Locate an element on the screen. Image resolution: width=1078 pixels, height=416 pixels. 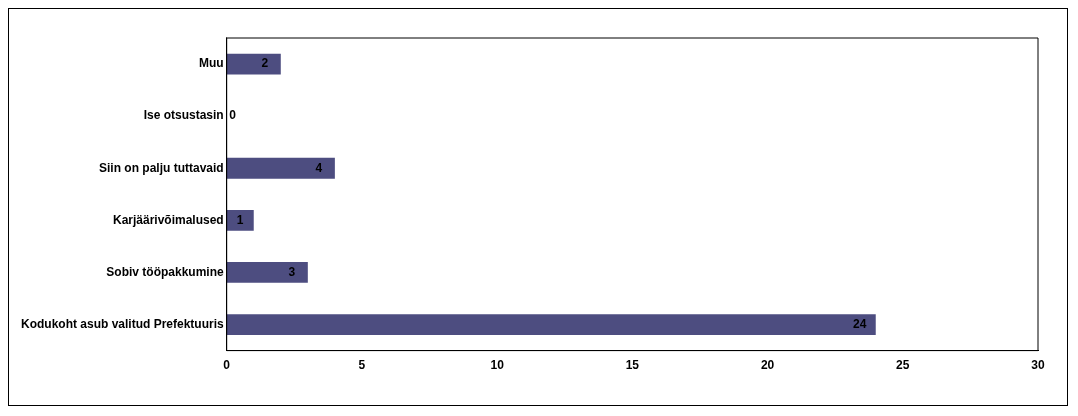
y-tick-label: Ise otsustasin is located at coordinates (183, 115).